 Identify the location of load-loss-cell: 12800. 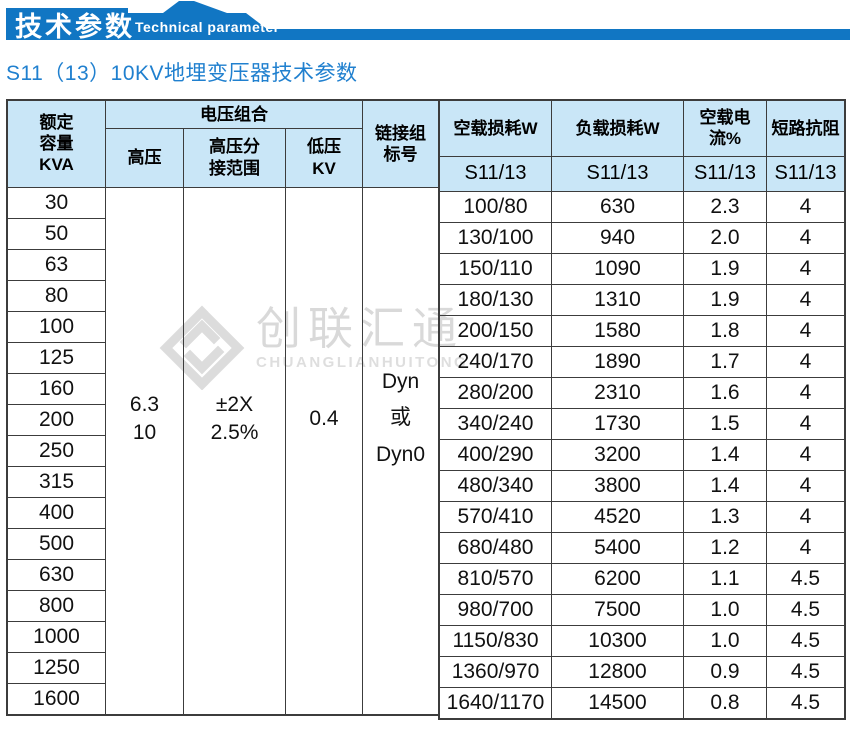
(617, 672).